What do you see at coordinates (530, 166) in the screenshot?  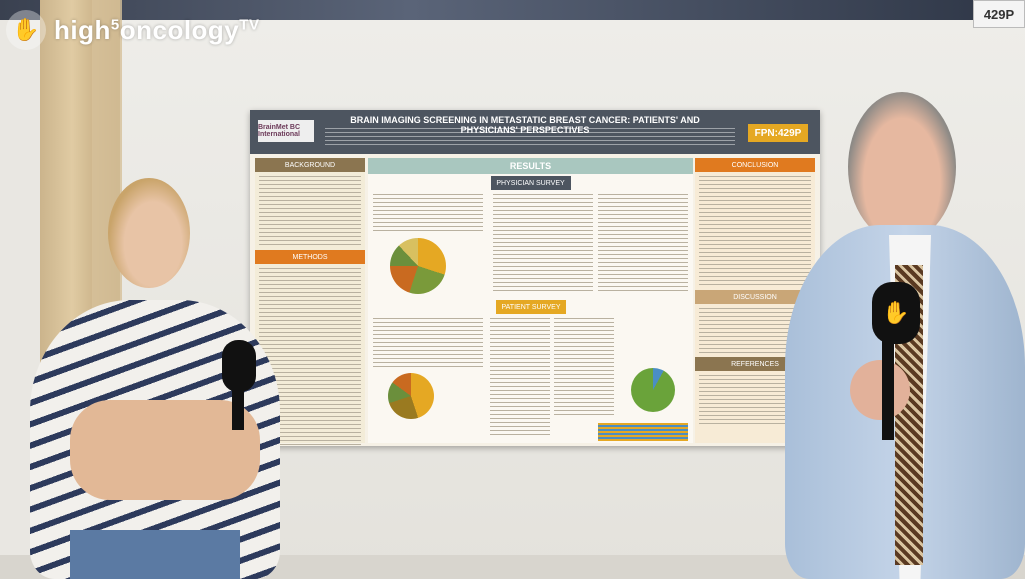 I see `section-results: RESULTS` at bounding box center [530, 166].